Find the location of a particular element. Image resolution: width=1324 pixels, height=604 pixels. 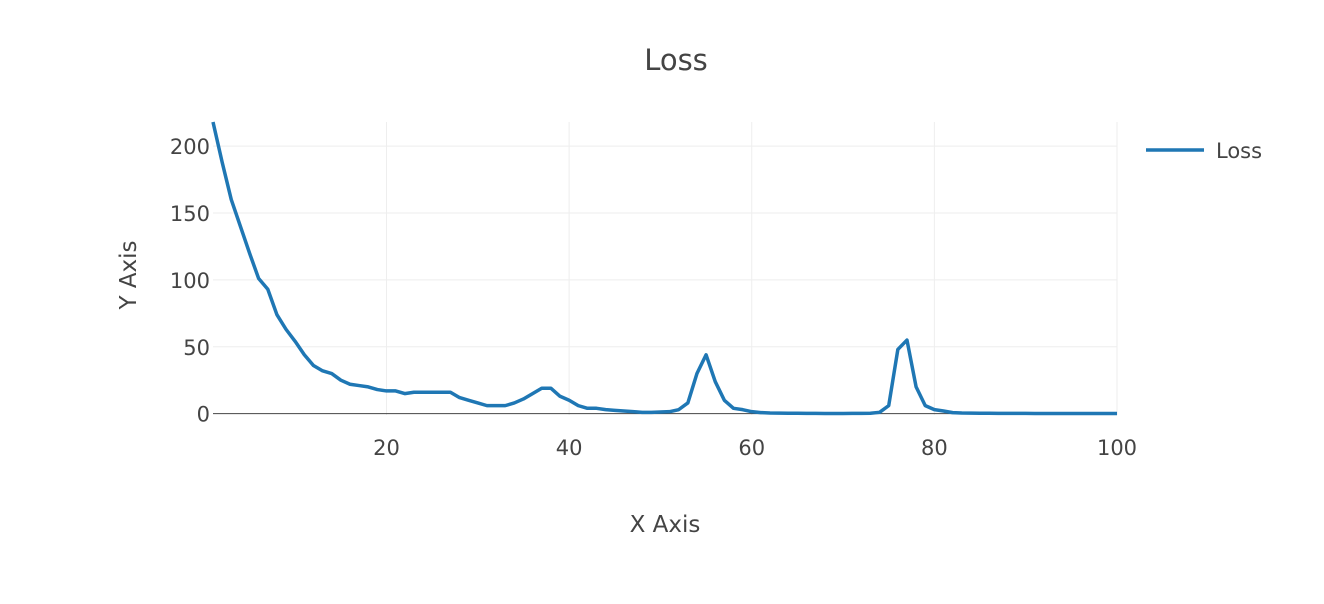

x-tick-label: 100 is located at coordinates (1117, 448).